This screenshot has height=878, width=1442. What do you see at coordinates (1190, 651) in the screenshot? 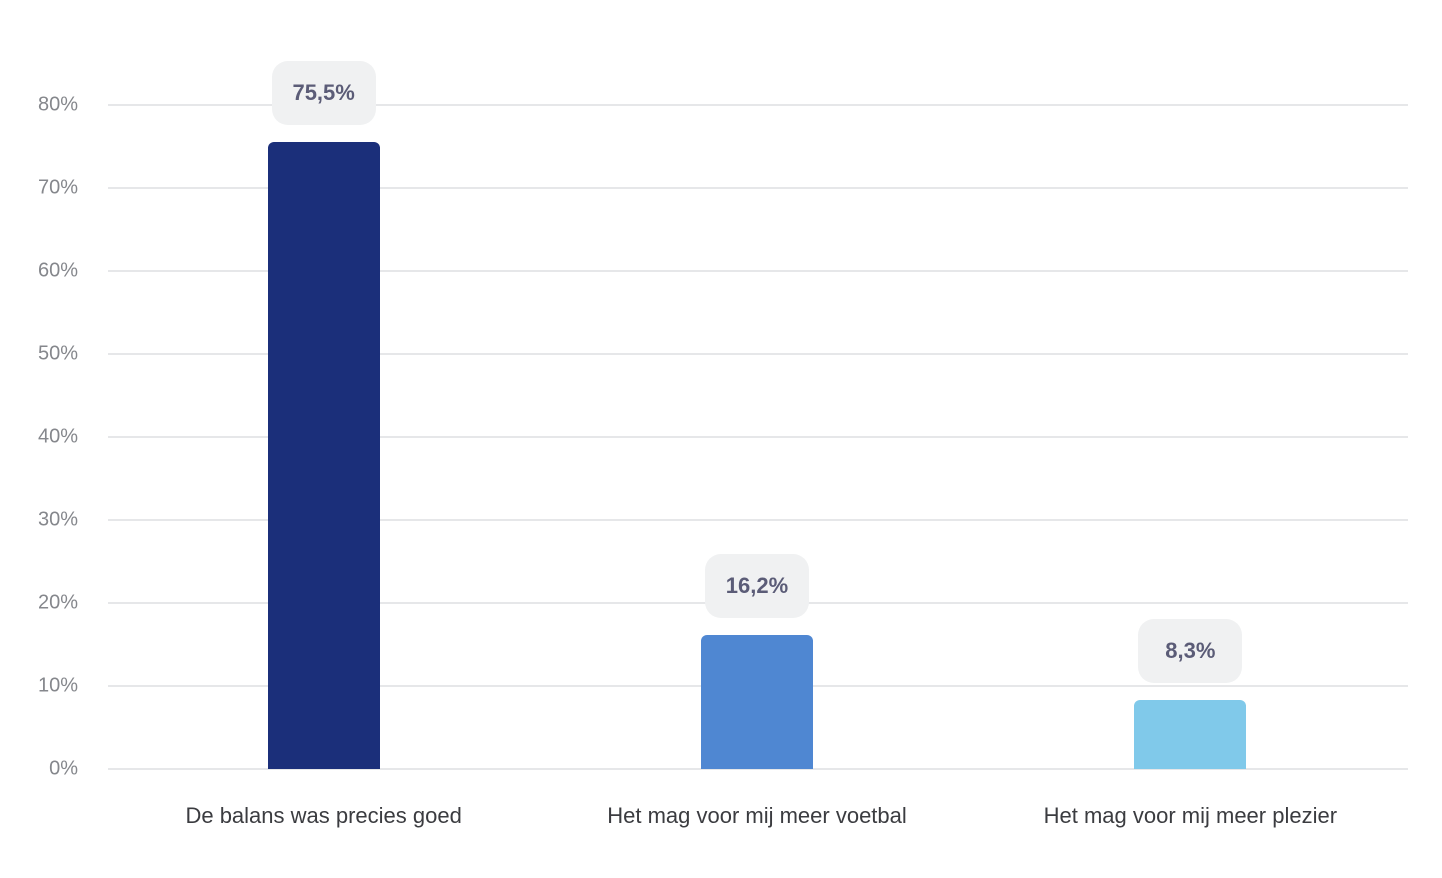
I see `value-label: 8,3%` at bounding box center [1190, 651].